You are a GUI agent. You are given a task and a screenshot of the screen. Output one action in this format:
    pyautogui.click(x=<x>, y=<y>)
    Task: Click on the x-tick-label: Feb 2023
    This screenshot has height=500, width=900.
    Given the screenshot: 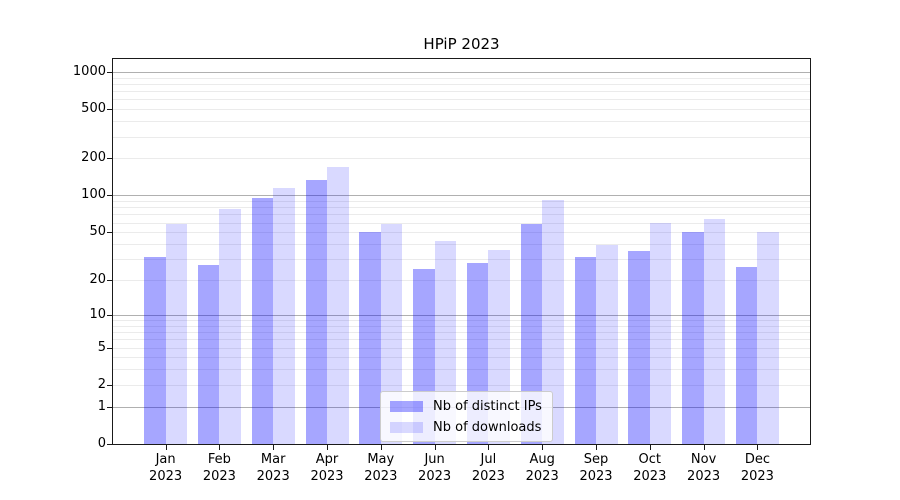 What is the action you would take?
    pyautogui.click(x=219, y=468)
    